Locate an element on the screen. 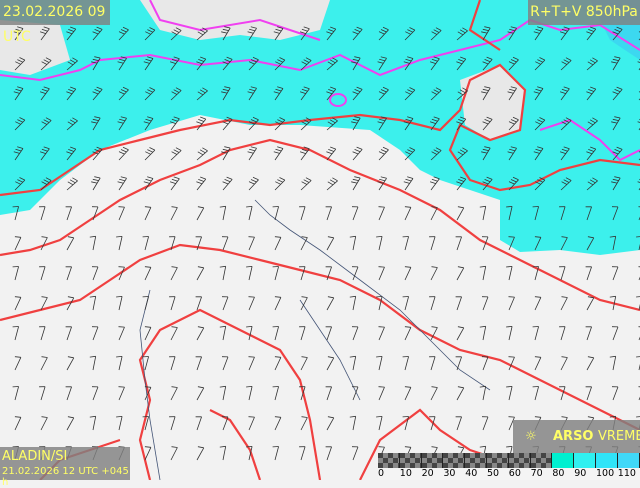 The width and height of the screenshot is (640, 488). legend-label: 0 is located at coordinates (381, 473).